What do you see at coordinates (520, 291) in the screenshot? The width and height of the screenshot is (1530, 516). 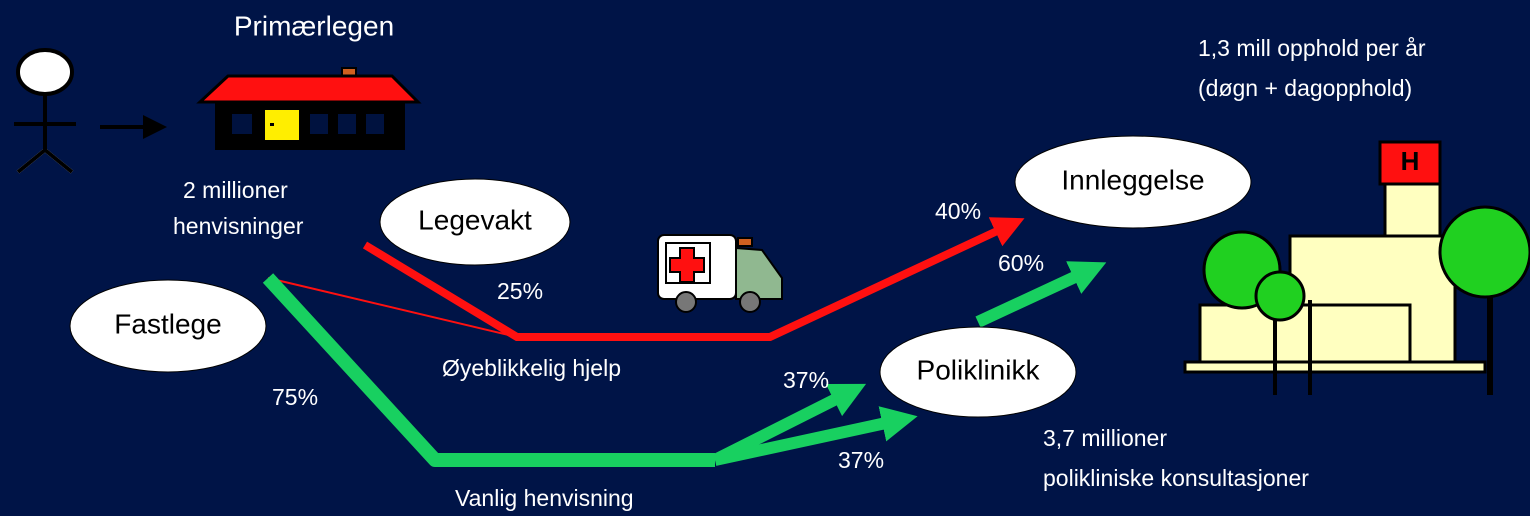 I see `share-label: 25%` at bounding box center [520, 291].